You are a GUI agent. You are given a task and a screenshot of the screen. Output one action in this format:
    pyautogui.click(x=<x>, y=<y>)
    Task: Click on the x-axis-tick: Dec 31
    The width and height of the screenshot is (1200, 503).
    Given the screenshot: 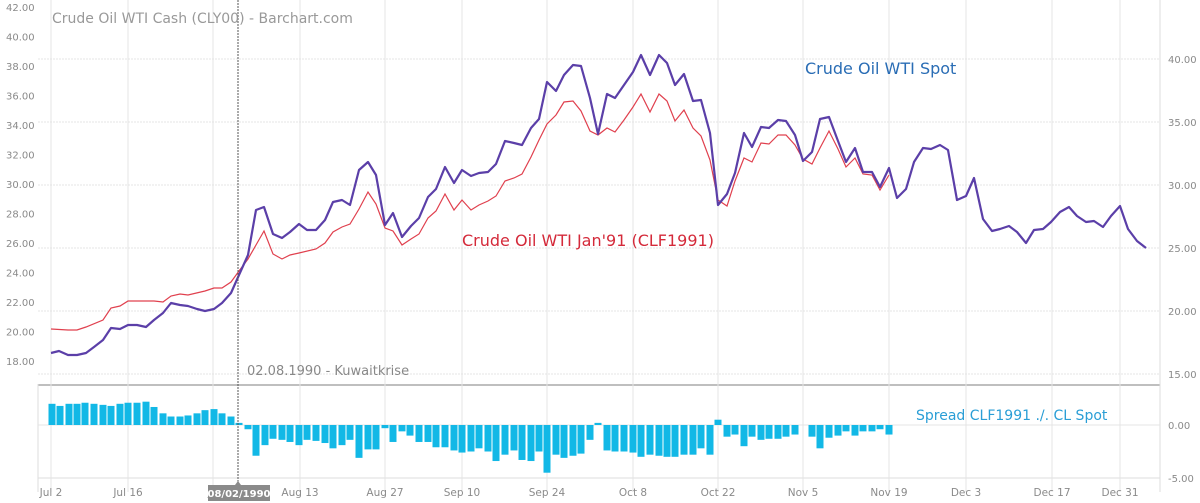 What is the action you would take?
    pyautogui.click(x=1119, y=493)
    